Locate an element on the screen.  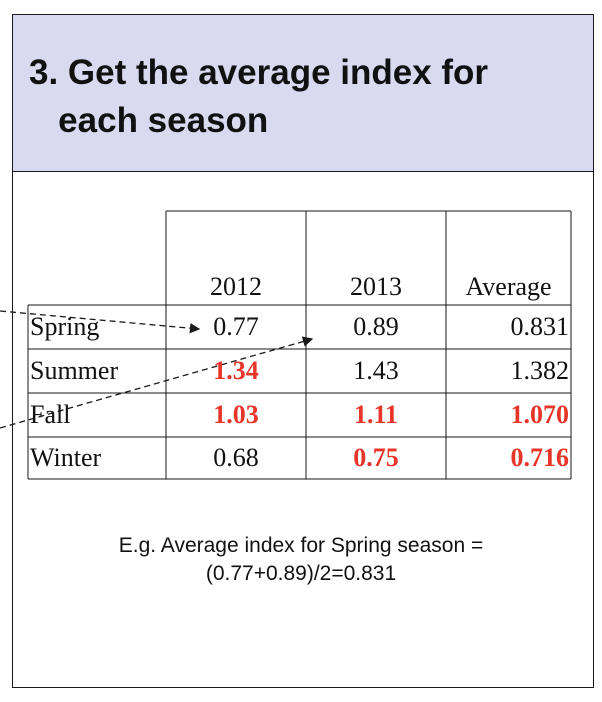
cell-fall-2013: 1.11 is located at coordinates (376, 414).